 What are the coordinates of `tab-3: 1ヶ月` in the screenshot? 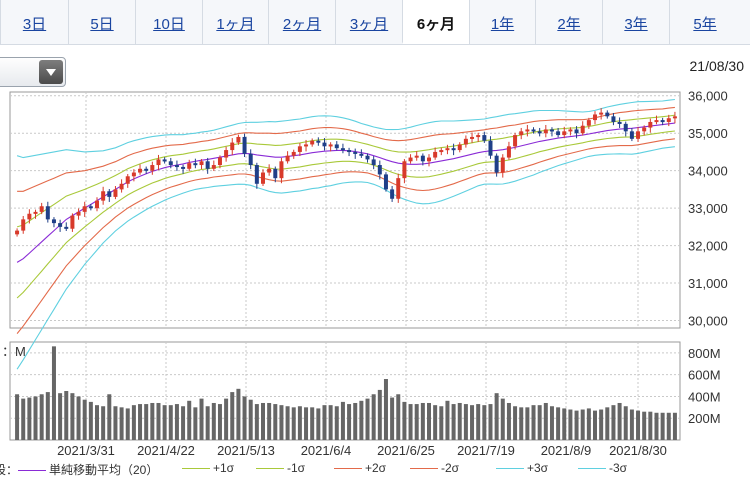 It's located at (235, 22).